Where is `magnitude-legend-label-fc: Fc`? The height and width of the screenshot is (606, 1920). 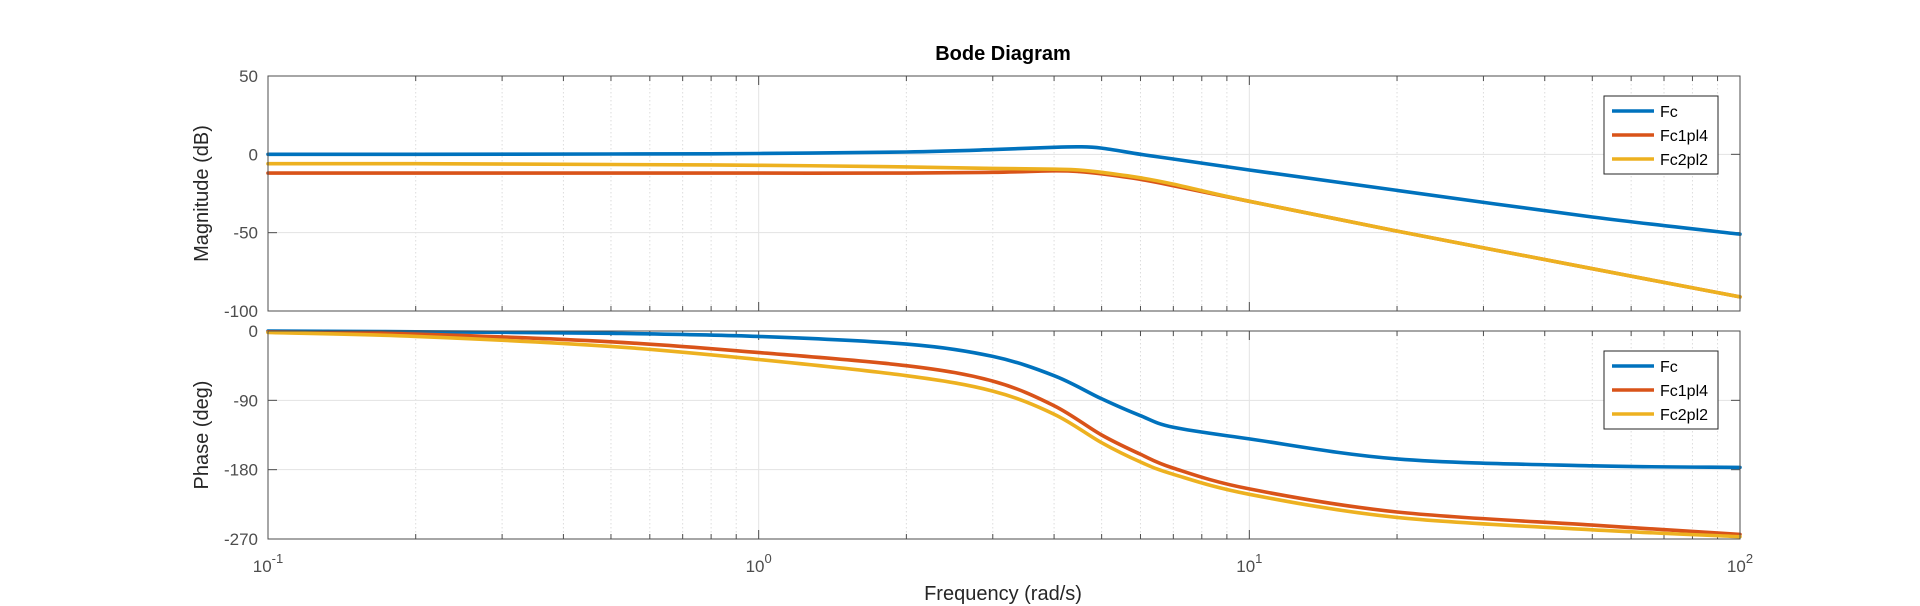 magnitude-legend-label-fc: Fc is located at coordinates (1669, 112).